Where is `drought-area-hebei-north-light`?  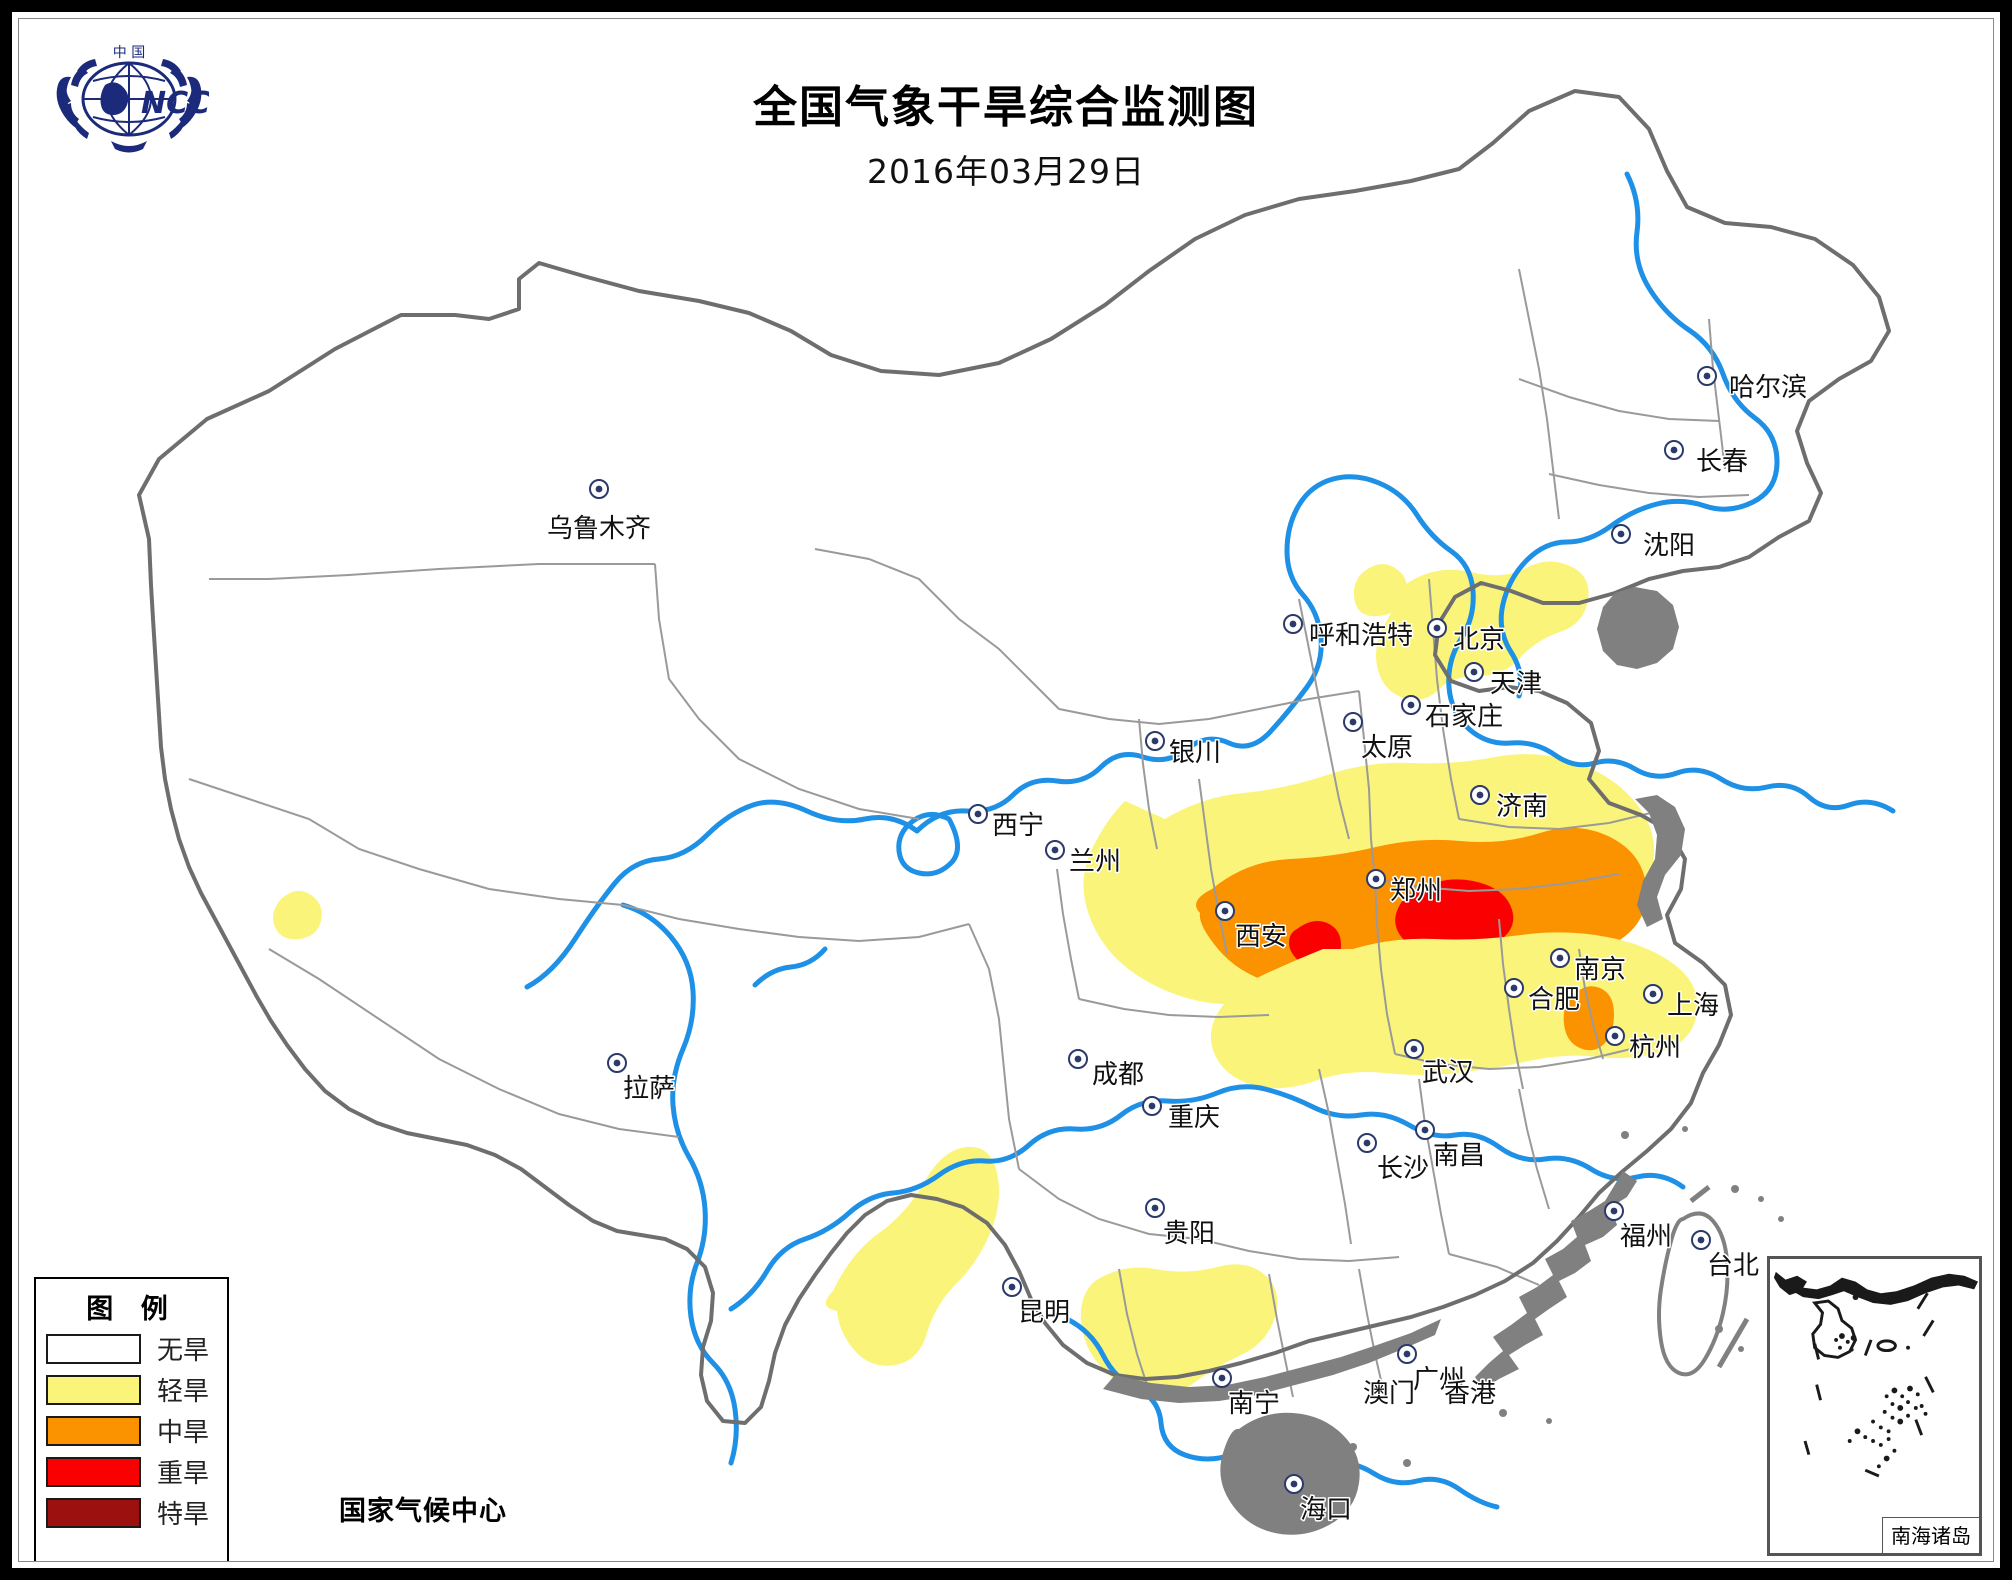 drought-area-hebei-north-light is located at coordinates (1380, 590).